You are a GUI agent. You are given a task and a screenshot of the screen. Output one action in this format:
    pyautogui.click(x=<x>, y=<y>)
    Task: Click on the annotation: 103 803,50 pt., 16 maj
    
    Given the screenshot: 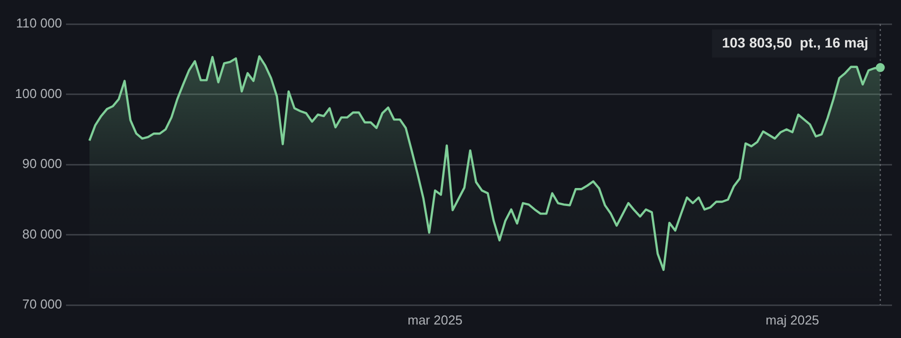 What is the action you would take?
    pyautogui.click(x=795, y=42)
    